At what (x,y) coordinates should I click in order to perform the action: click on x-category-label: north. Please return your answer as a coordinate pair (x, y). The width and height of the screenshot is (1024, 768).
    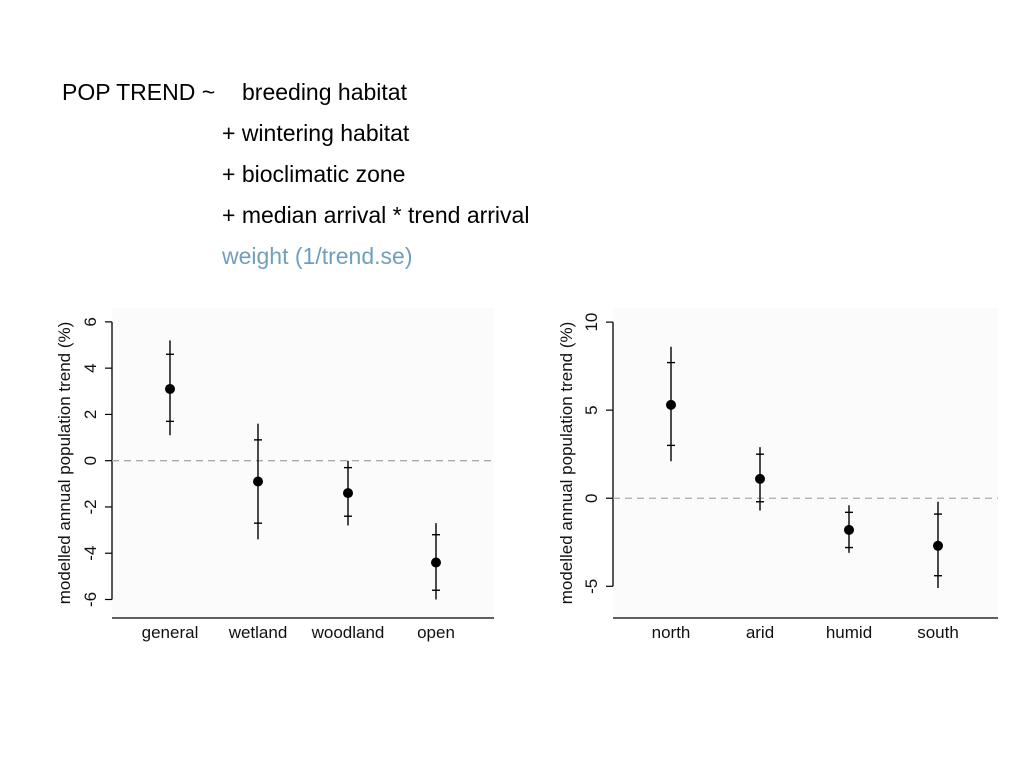
    Looking at the image, I should click on (671, 632).